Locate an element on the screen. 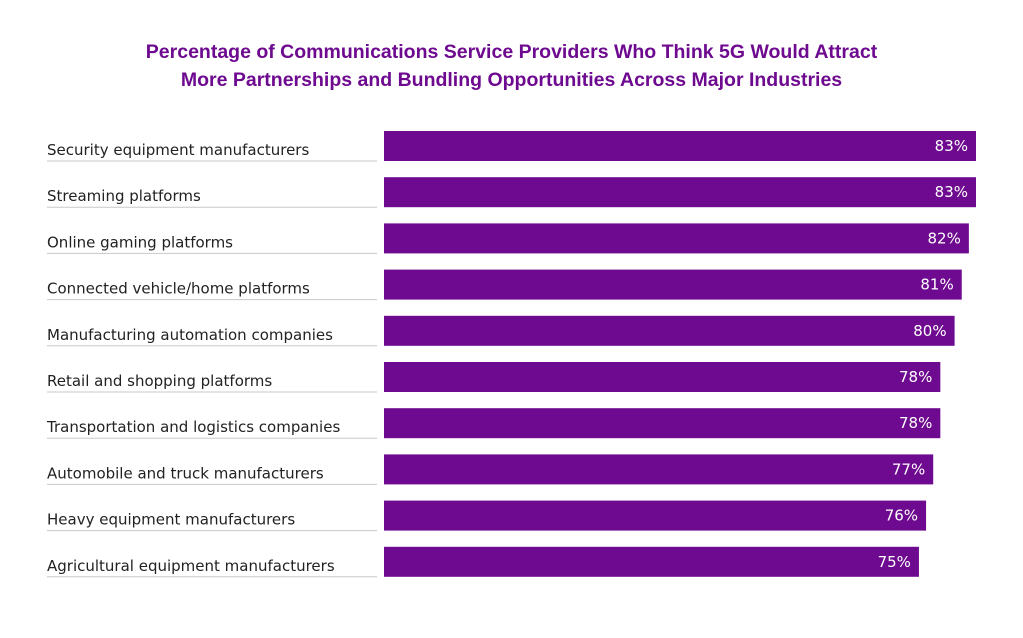 This screenshot has width=1023, height=638. bar-row: Retail and shopping platforms 78% is located at coordinates (494, 377).